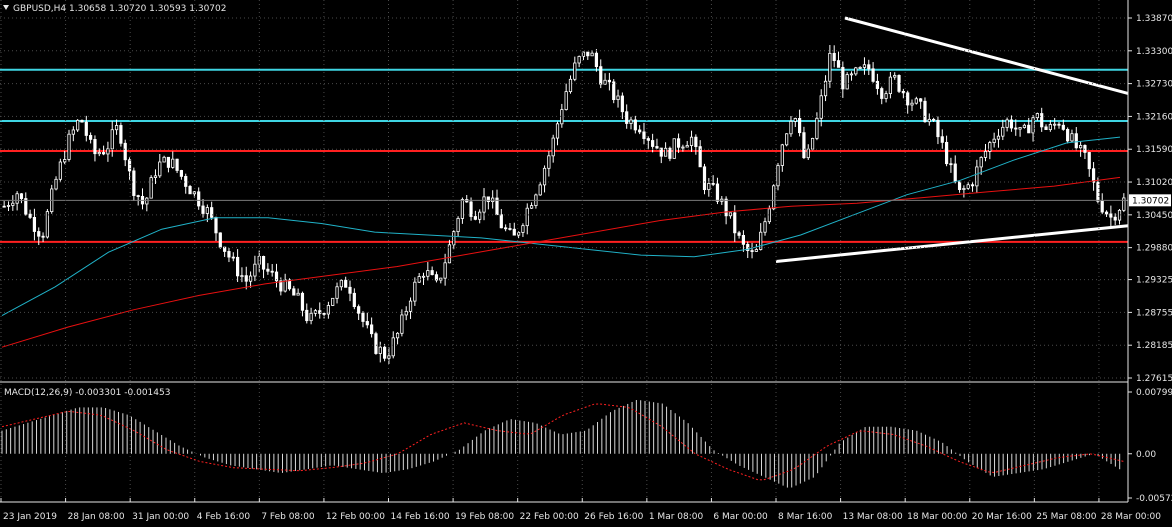 This screenshot has width=1172, height=527. What do you see at coordinates (288, 517) in the screenshot?
I see `x-tick-label: 7 Feb 08:00` at bounding box center [288, 517].